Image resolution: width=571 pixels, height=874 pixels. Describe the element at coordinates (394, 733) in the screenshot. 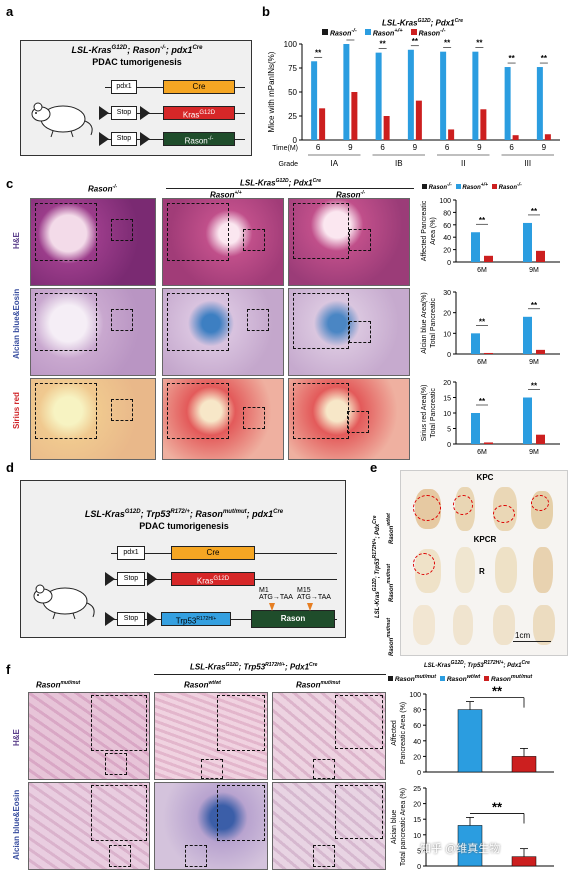

I see `y-axis-label: Affected` at that location.